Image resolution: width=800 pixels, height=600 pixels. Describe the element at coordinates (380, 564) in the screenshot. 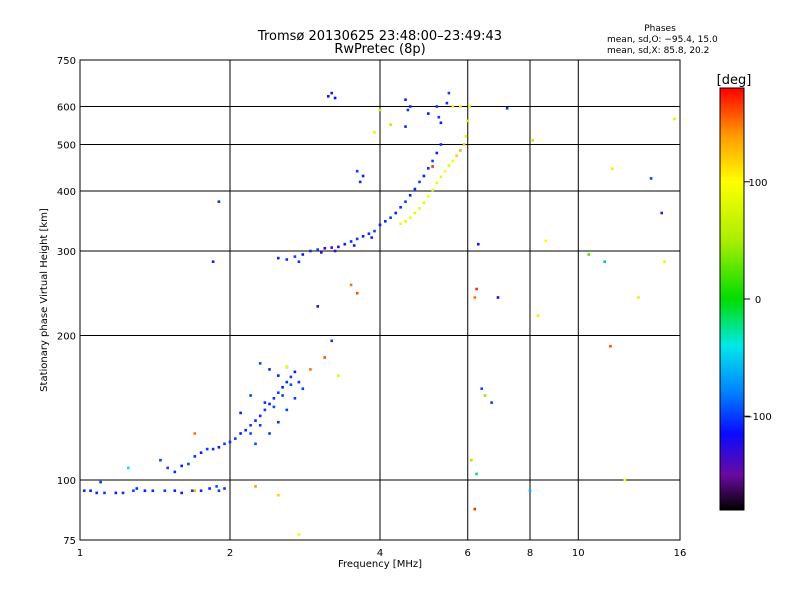

I see `x-axis-label: Frequency [MHz]` at that location.